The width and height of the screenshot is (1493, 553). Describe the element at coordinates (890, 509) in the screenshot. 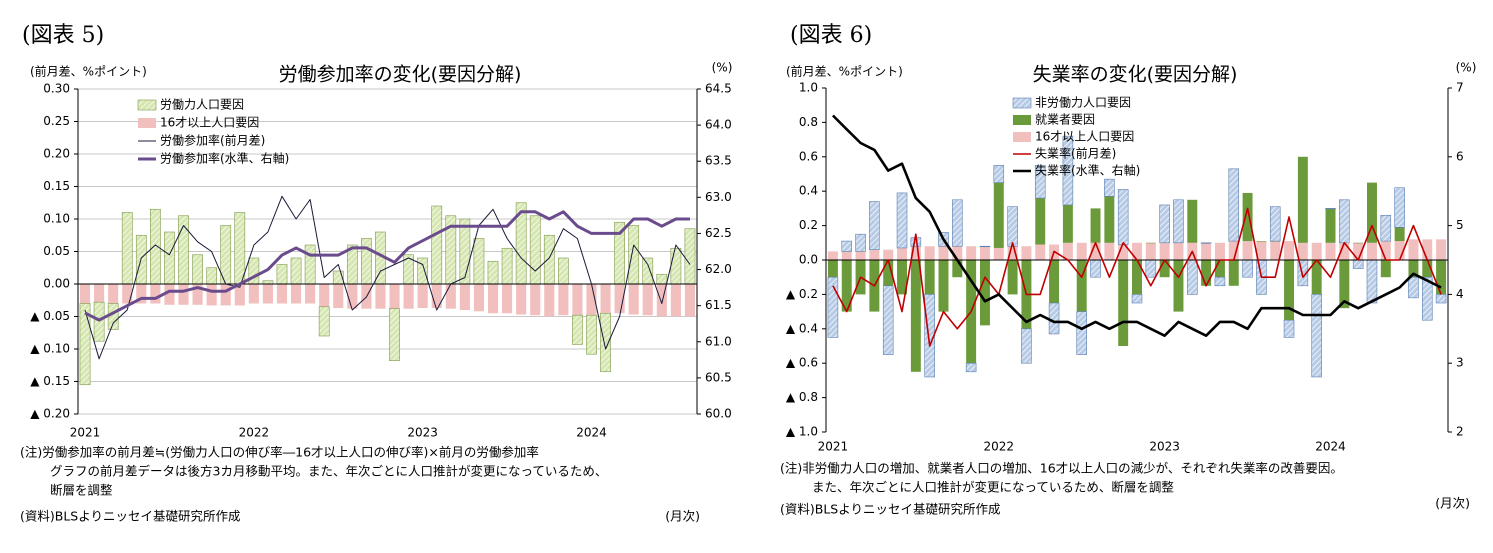

I see `source: (資料)BLSよりニッセイ基礎研究所作成` at that location.